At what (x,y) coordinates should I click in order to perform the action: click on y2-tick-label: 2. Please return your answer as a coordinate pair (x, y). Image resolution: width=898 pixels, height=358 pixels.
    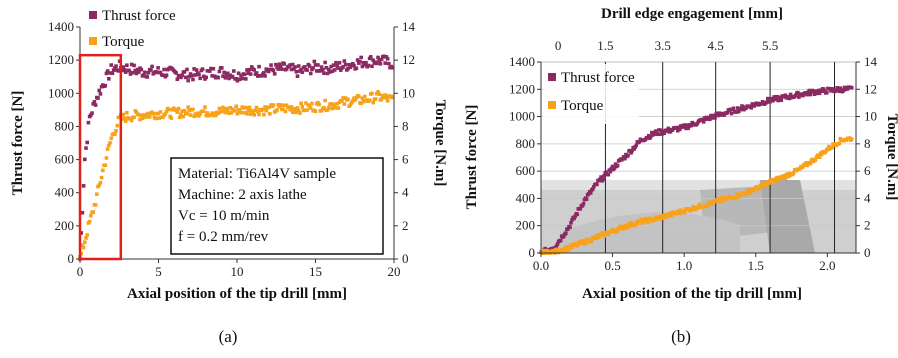
    Looking at the image, I should click on (405, 225).